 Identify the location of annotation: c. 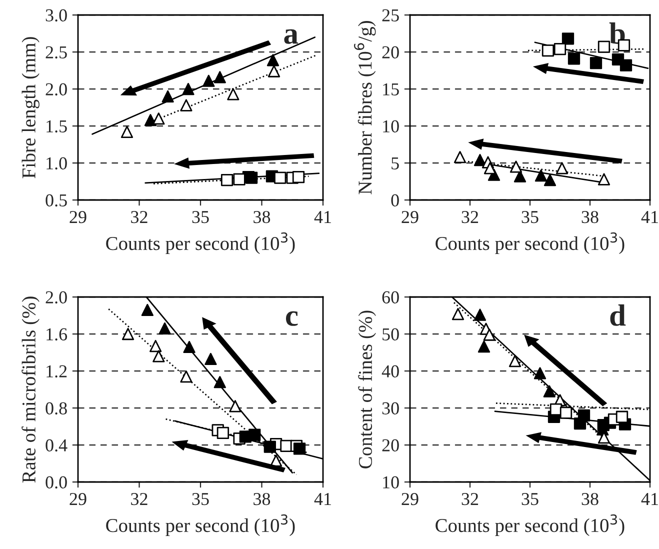
(292, 318).